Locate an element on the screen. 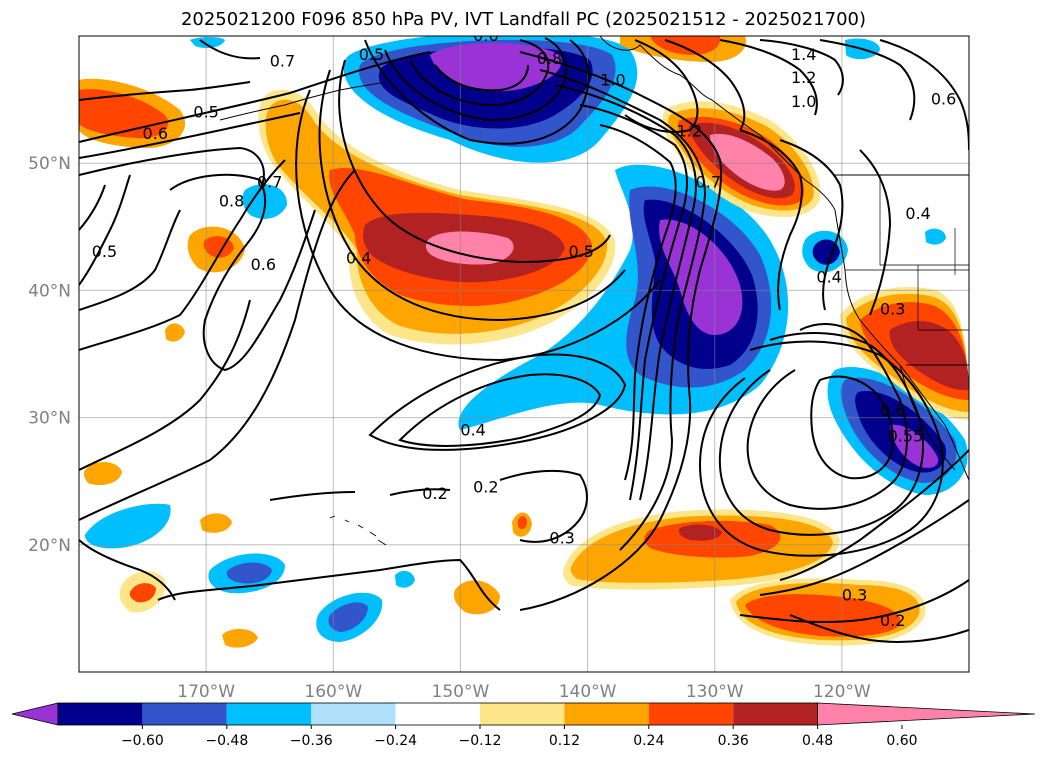 The image size is (1047, 765). colorbar-label: 0.48 is located at coordinates (817, 741).